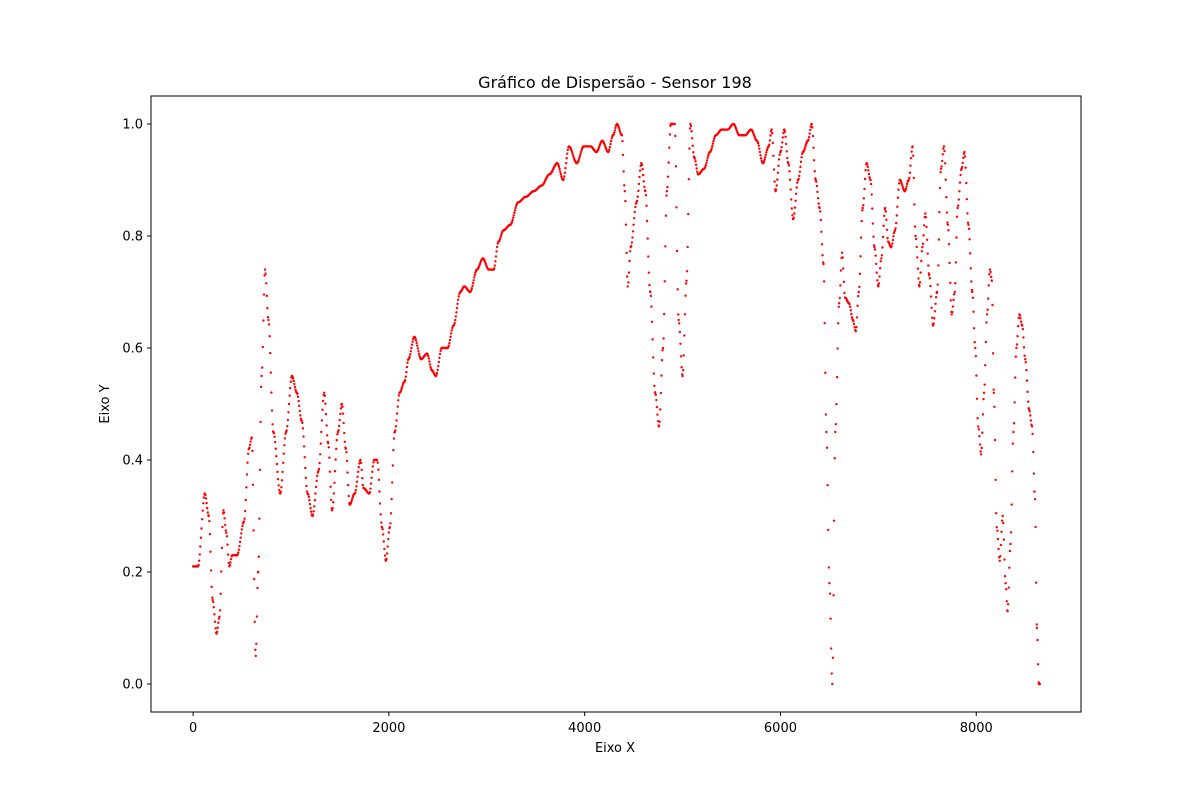 Image resolution: width=1200 pixels, height=800 pixels. I want to click on y-axis-ticks: 0.0 0.2 0.4 0.6 0.8 1.0, so click(136, 405).